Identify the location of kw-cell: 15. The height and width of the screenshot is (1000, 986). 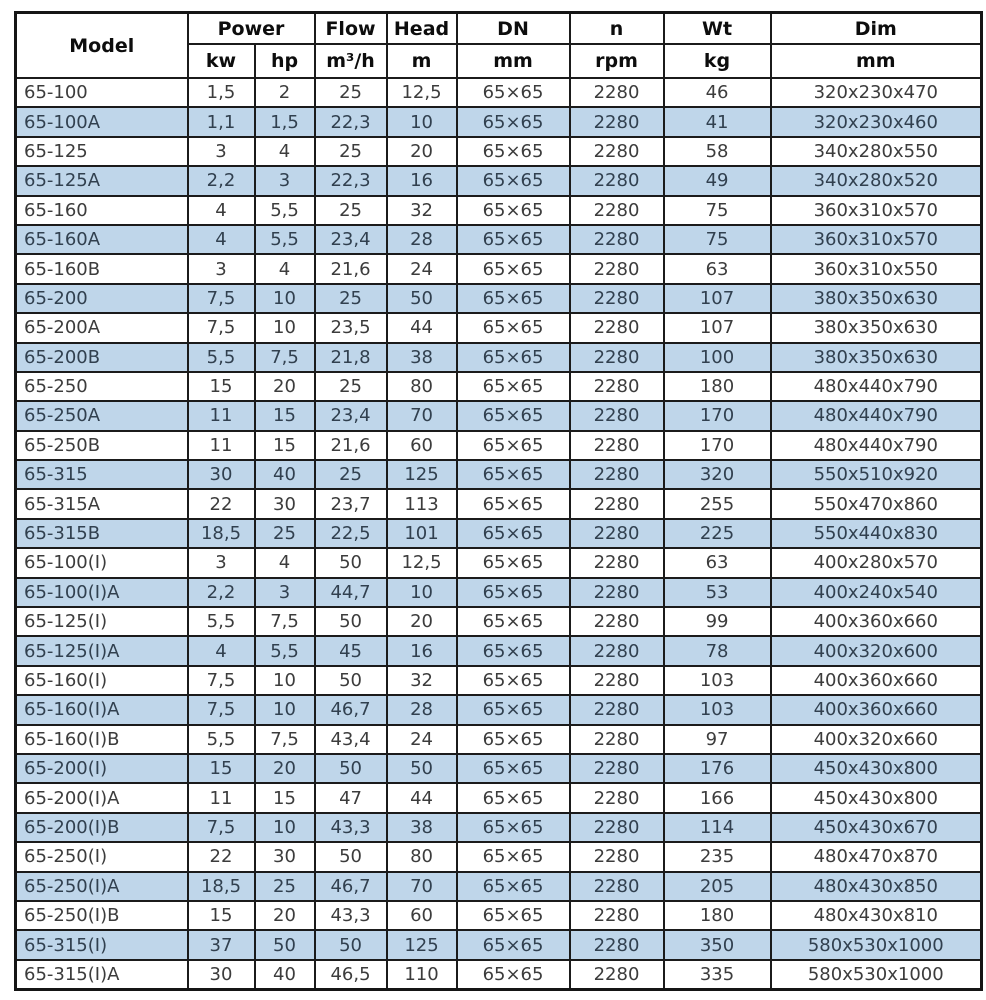
(221, 768).